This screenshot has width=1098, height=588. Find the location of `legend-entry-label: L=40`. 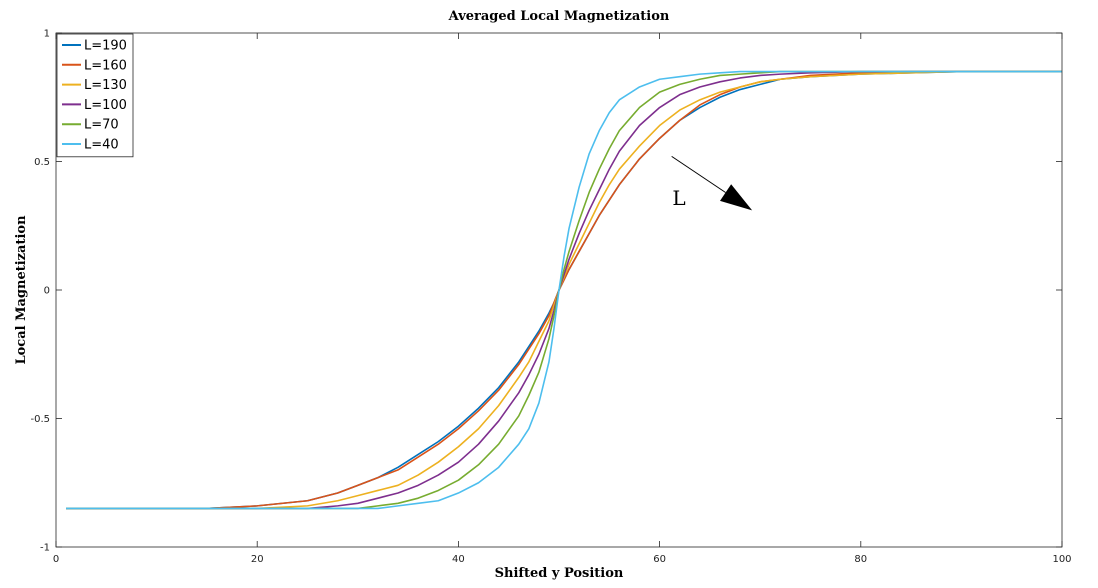

legend-entry-label: L=40 is located at coordinates (101, 145).